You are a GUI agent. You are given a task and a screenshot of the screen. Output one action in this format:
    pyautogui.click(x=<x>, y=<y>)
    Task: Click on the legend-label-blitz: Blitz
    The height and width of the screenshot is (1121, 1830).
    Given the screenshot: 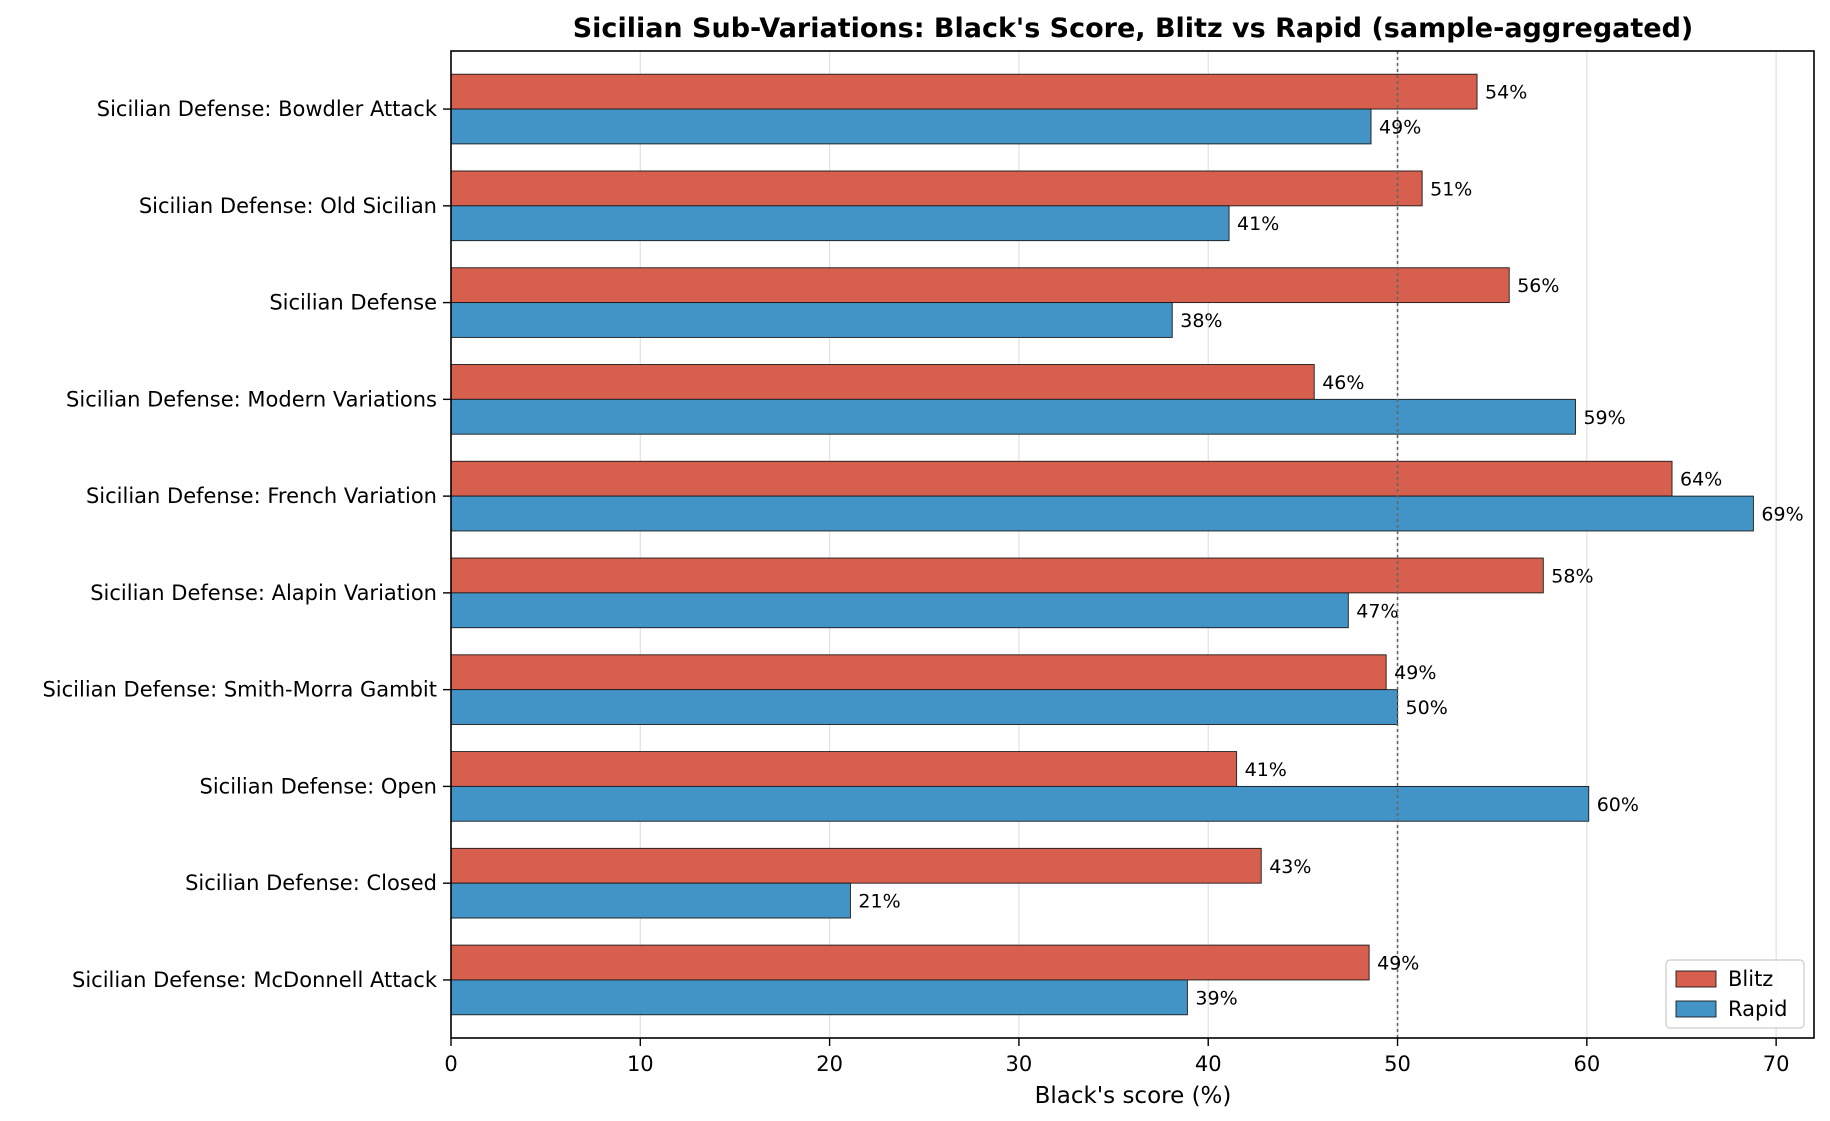 What is the action you would take?
    pyautogui.click(x=1750, y=979)
    